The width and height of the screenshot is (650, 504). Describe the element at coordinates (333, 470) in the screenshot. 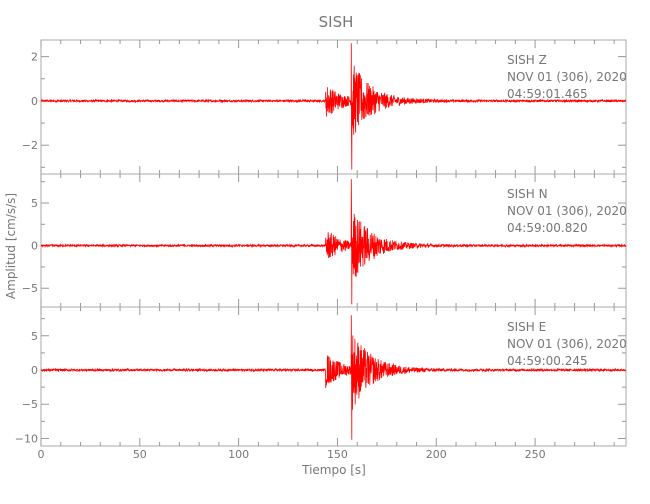

I see `x-axis-label: Tiempo [s]` at that location.